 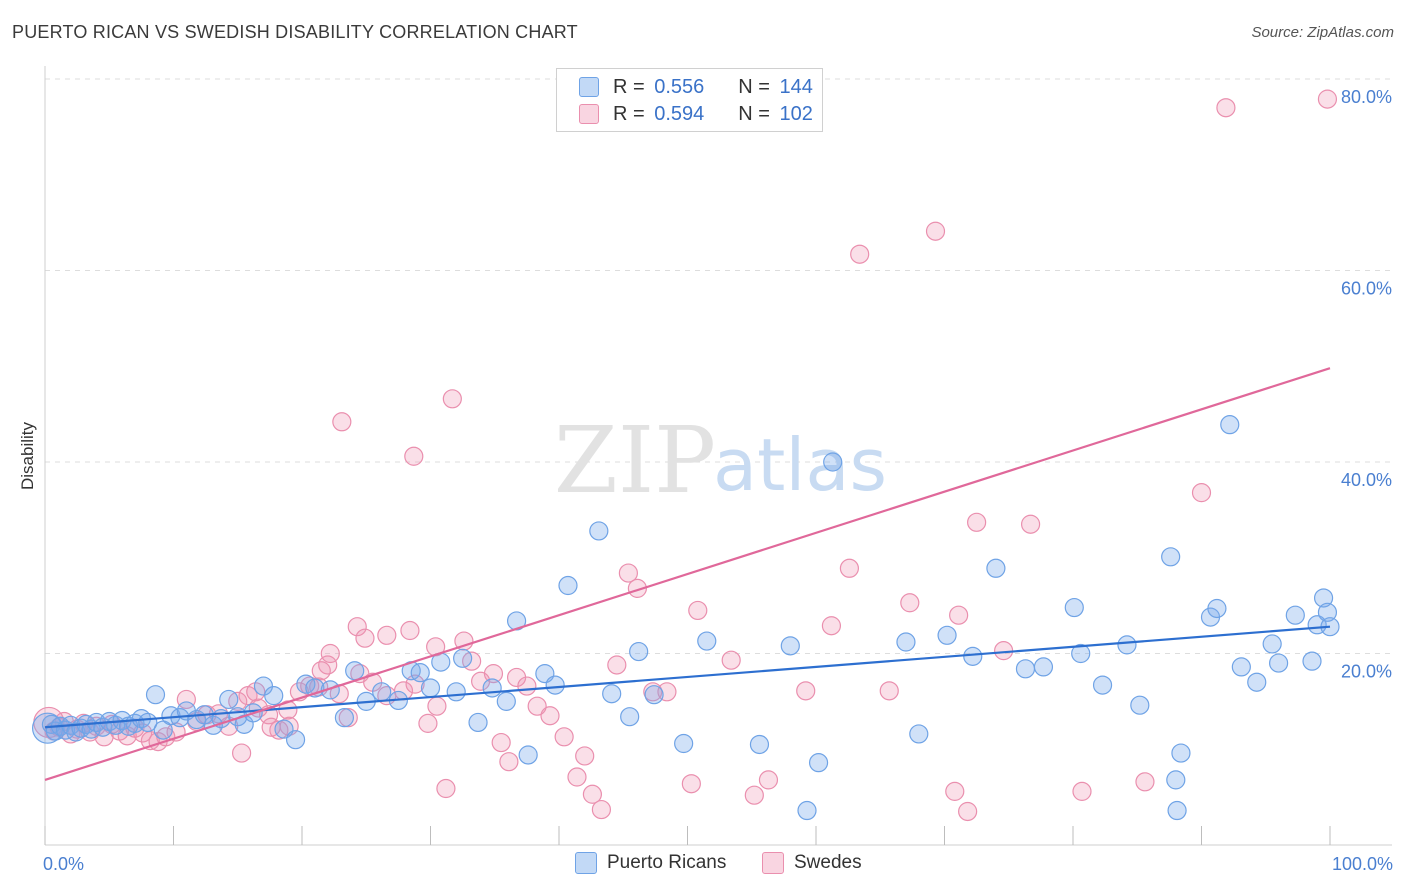 I want to click on legend-item-puerto-ricans: Puerto Ricans, so click(x=650, y=863).